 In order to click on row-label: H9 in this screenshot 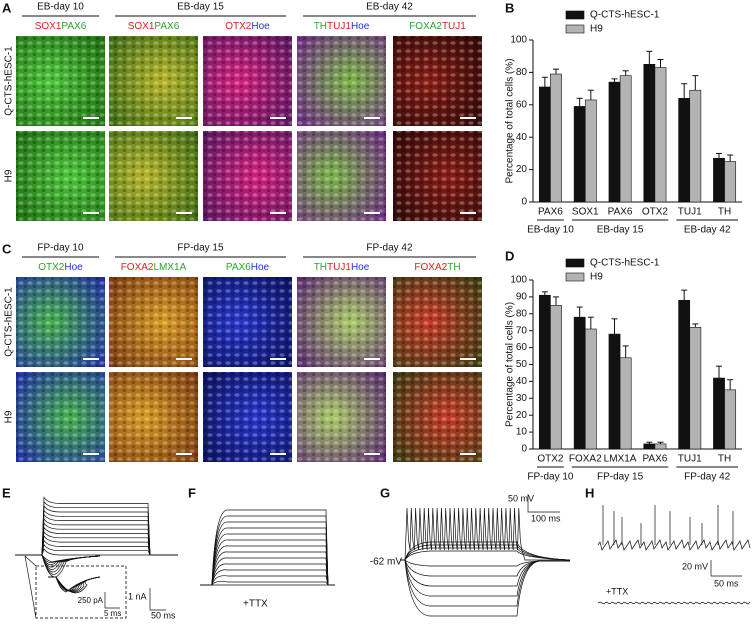, I will do `click(9, 175)`.